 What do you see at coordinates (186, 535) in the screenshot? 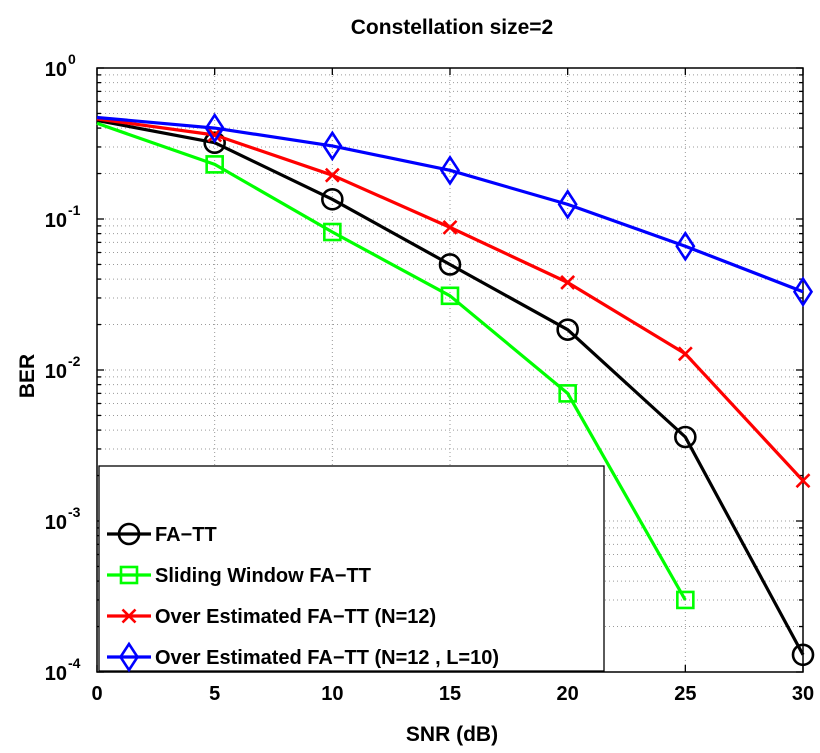
I see `legend-label: FA−TT` at bounding box center [186, 535].